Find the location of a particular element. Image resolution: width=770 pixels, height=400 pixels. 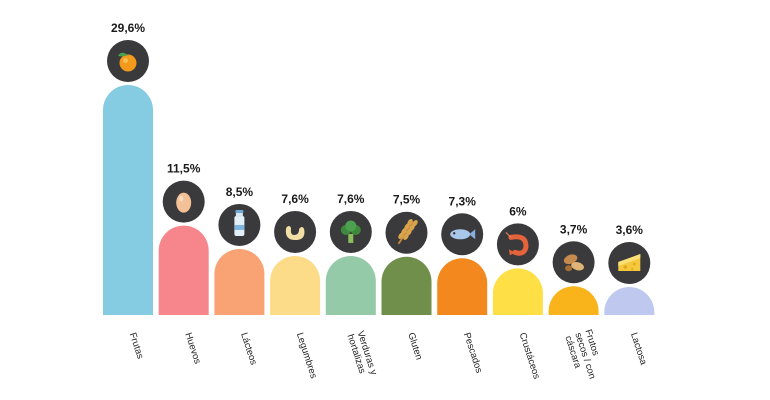

value-label: 11,5% is located at coordinates (184, 169).